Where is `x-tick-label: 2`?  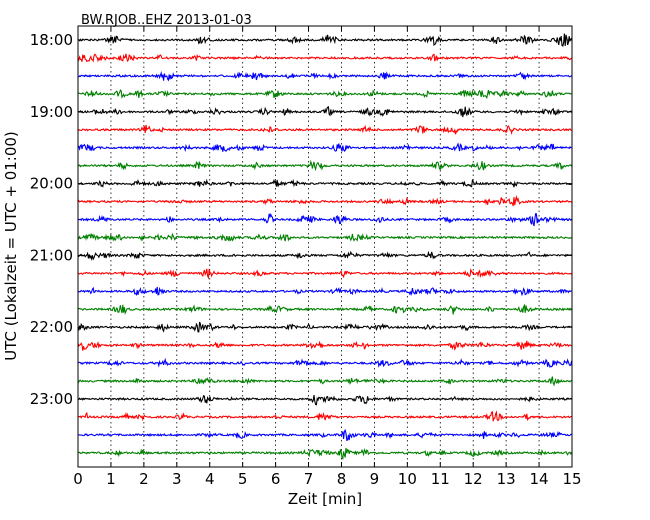
x-tick-label: 2 is located at coordinates (144, 479).